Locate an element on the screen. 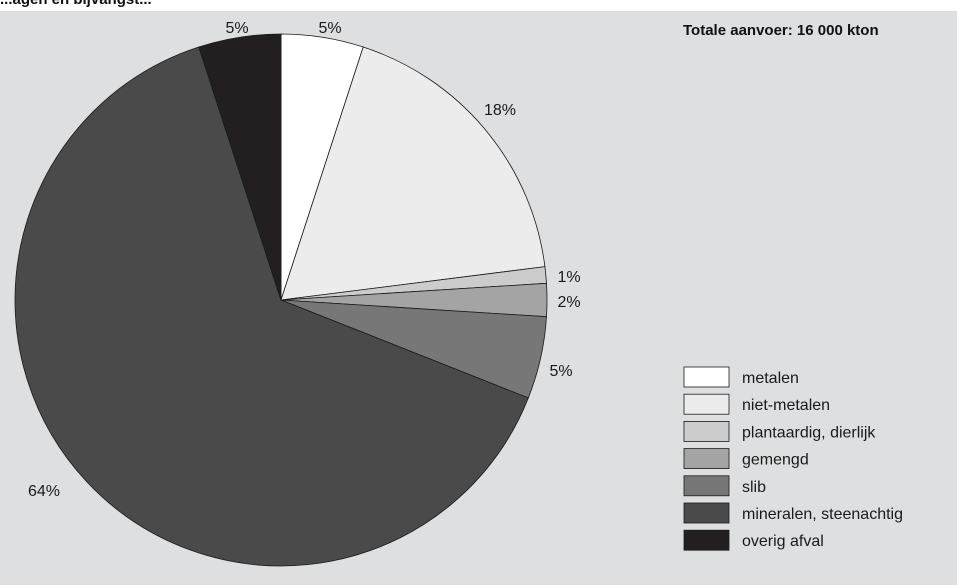  slice-niet-metalen is located at coordinates (413, 173).